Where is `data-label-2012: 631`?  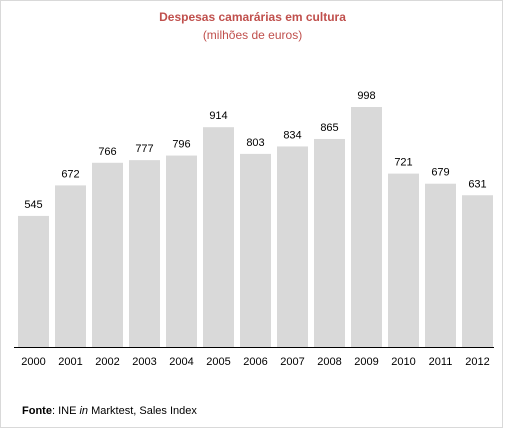 data-label-2012: 631 is located at coordinates (477, 184).